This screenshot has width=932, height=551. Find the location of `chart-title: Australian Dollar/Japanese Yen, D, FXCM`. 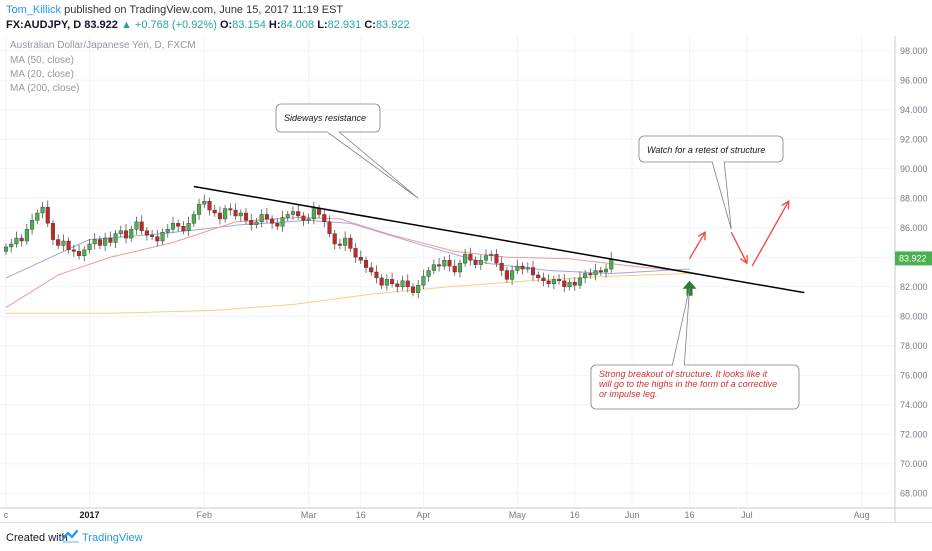

chart-title: Australian Dollar/Japanese Yen, D, FXCM is located at coordinates (103, 45).